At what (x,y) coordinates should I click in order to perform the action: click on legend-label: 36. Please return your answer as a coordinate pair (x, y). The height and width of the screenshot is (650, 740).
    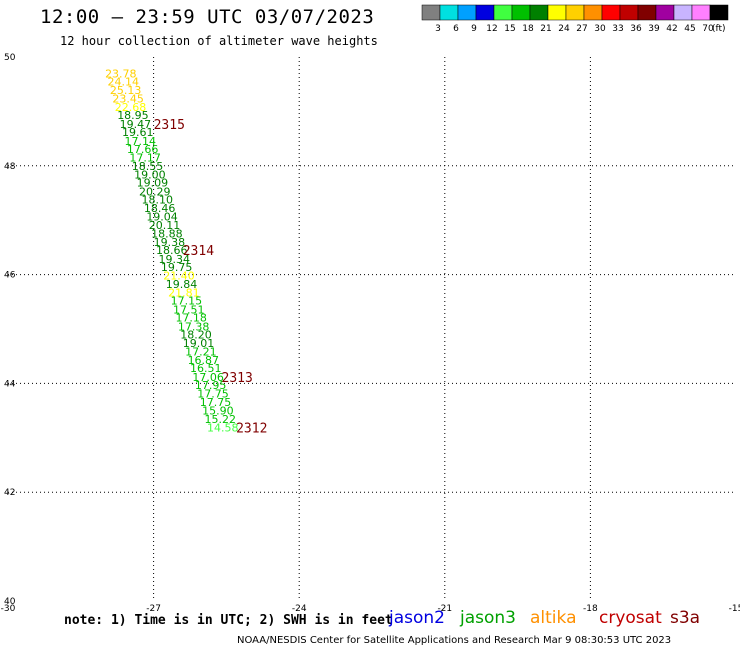
    Looking at the image, I should click on (636, 29).